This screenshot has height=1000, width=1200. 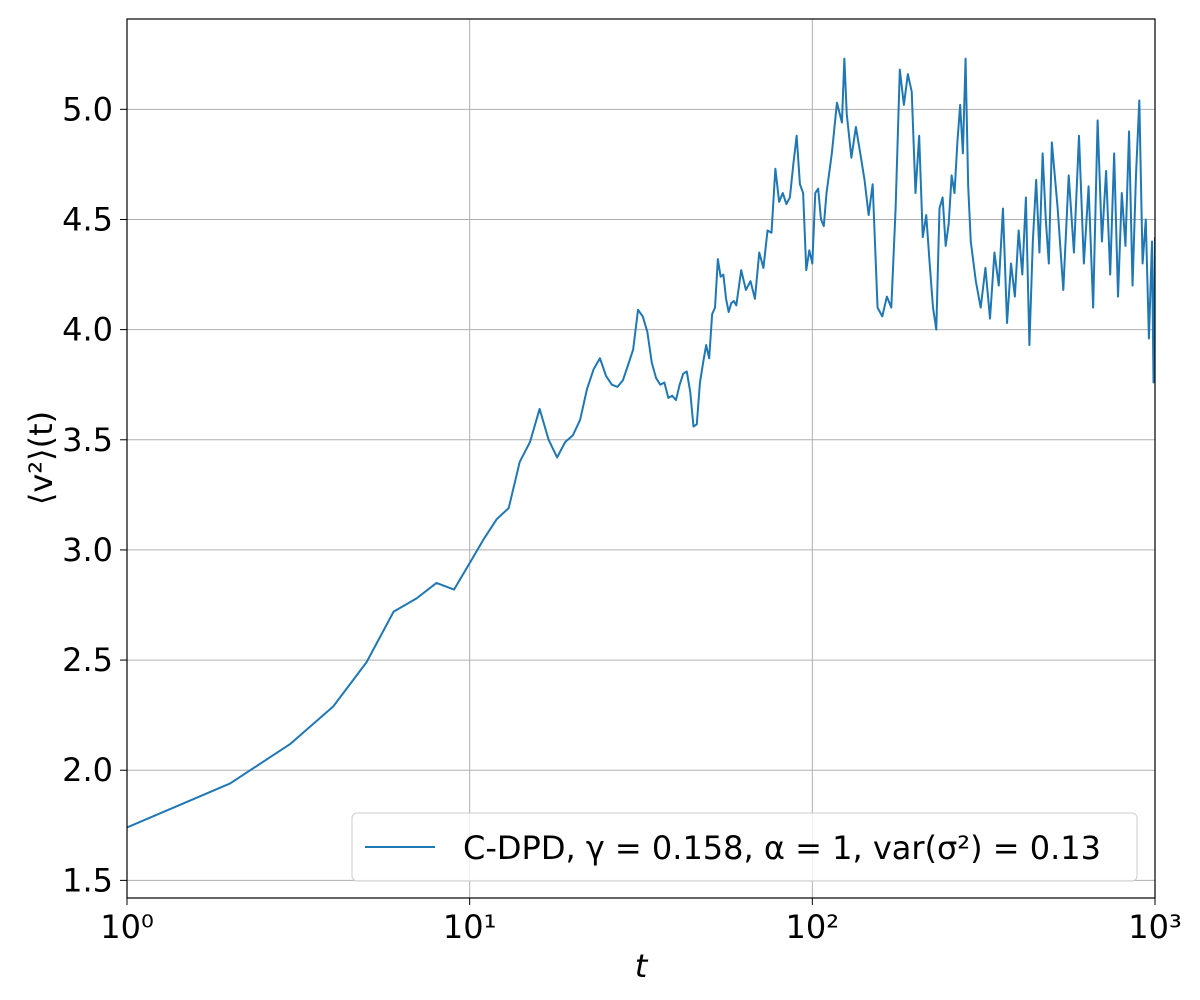 I want to click on y-tick-label: 1.5, so click(x=87, y=880).